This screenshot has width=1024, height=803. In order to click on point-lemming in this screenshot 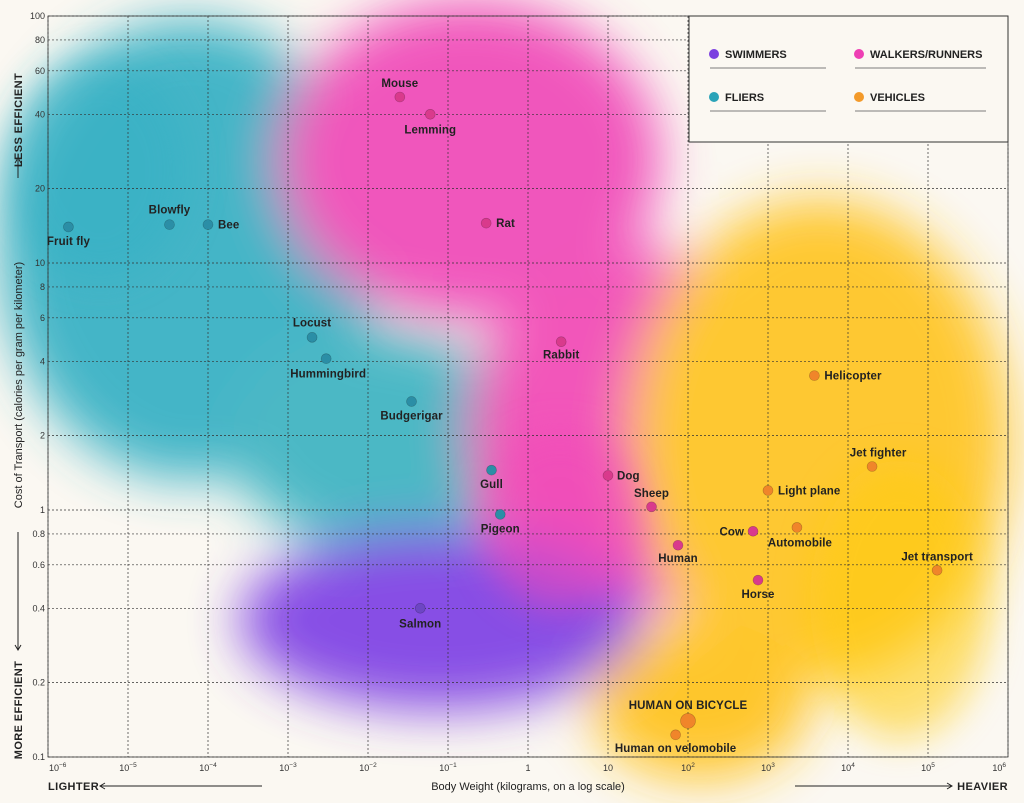, I will do `click(430, 114)`.